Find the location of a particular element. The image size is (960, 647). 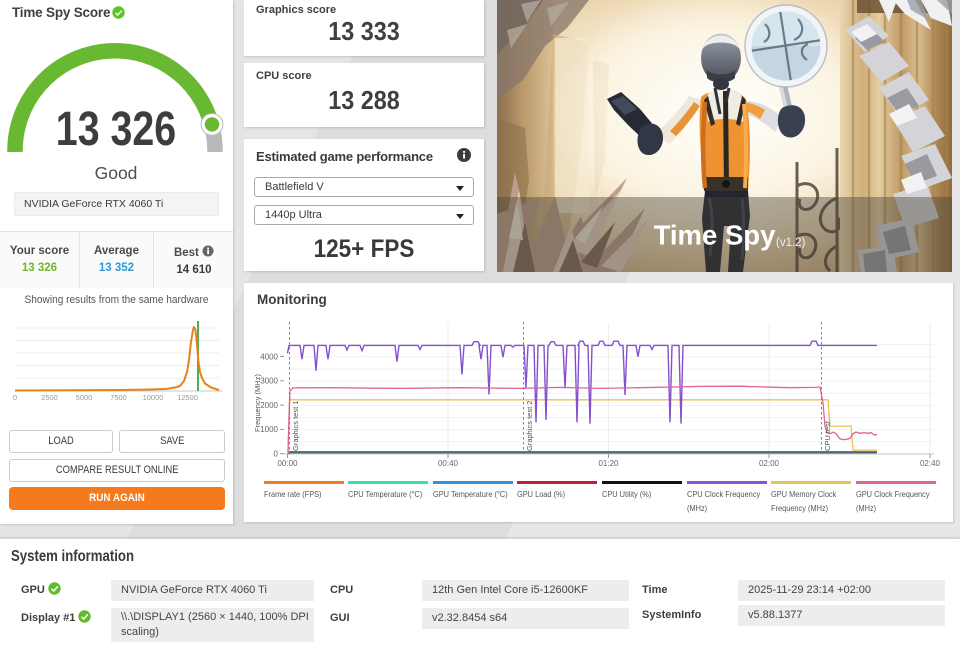

svg-text: (v1.2) is located at coordinates (791, 243).